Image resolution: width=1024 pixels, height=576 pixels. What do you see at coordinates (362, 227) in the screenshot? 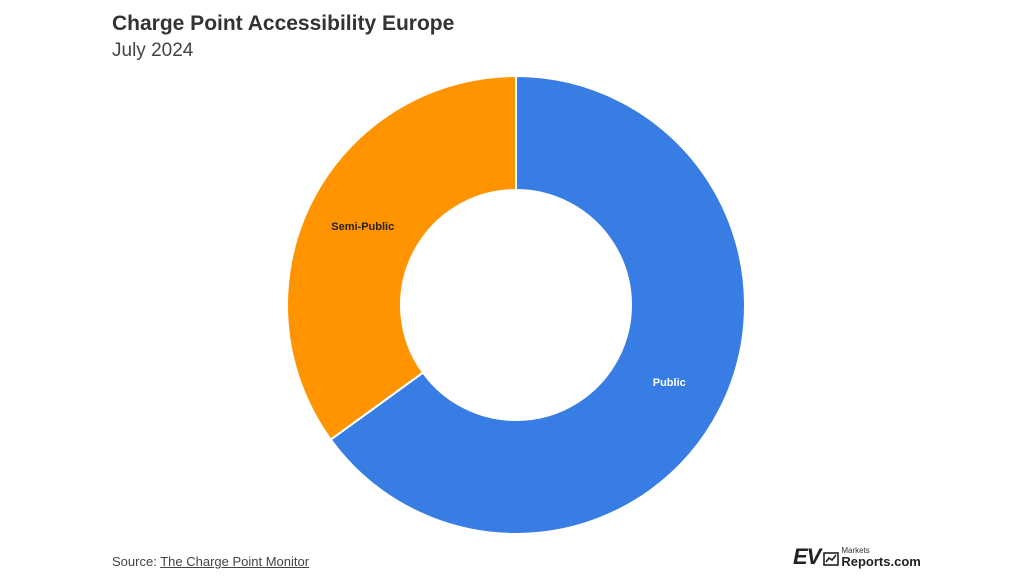
I see `slice-label-semi-public: Semi-Public` at bounding box center [362, 227].